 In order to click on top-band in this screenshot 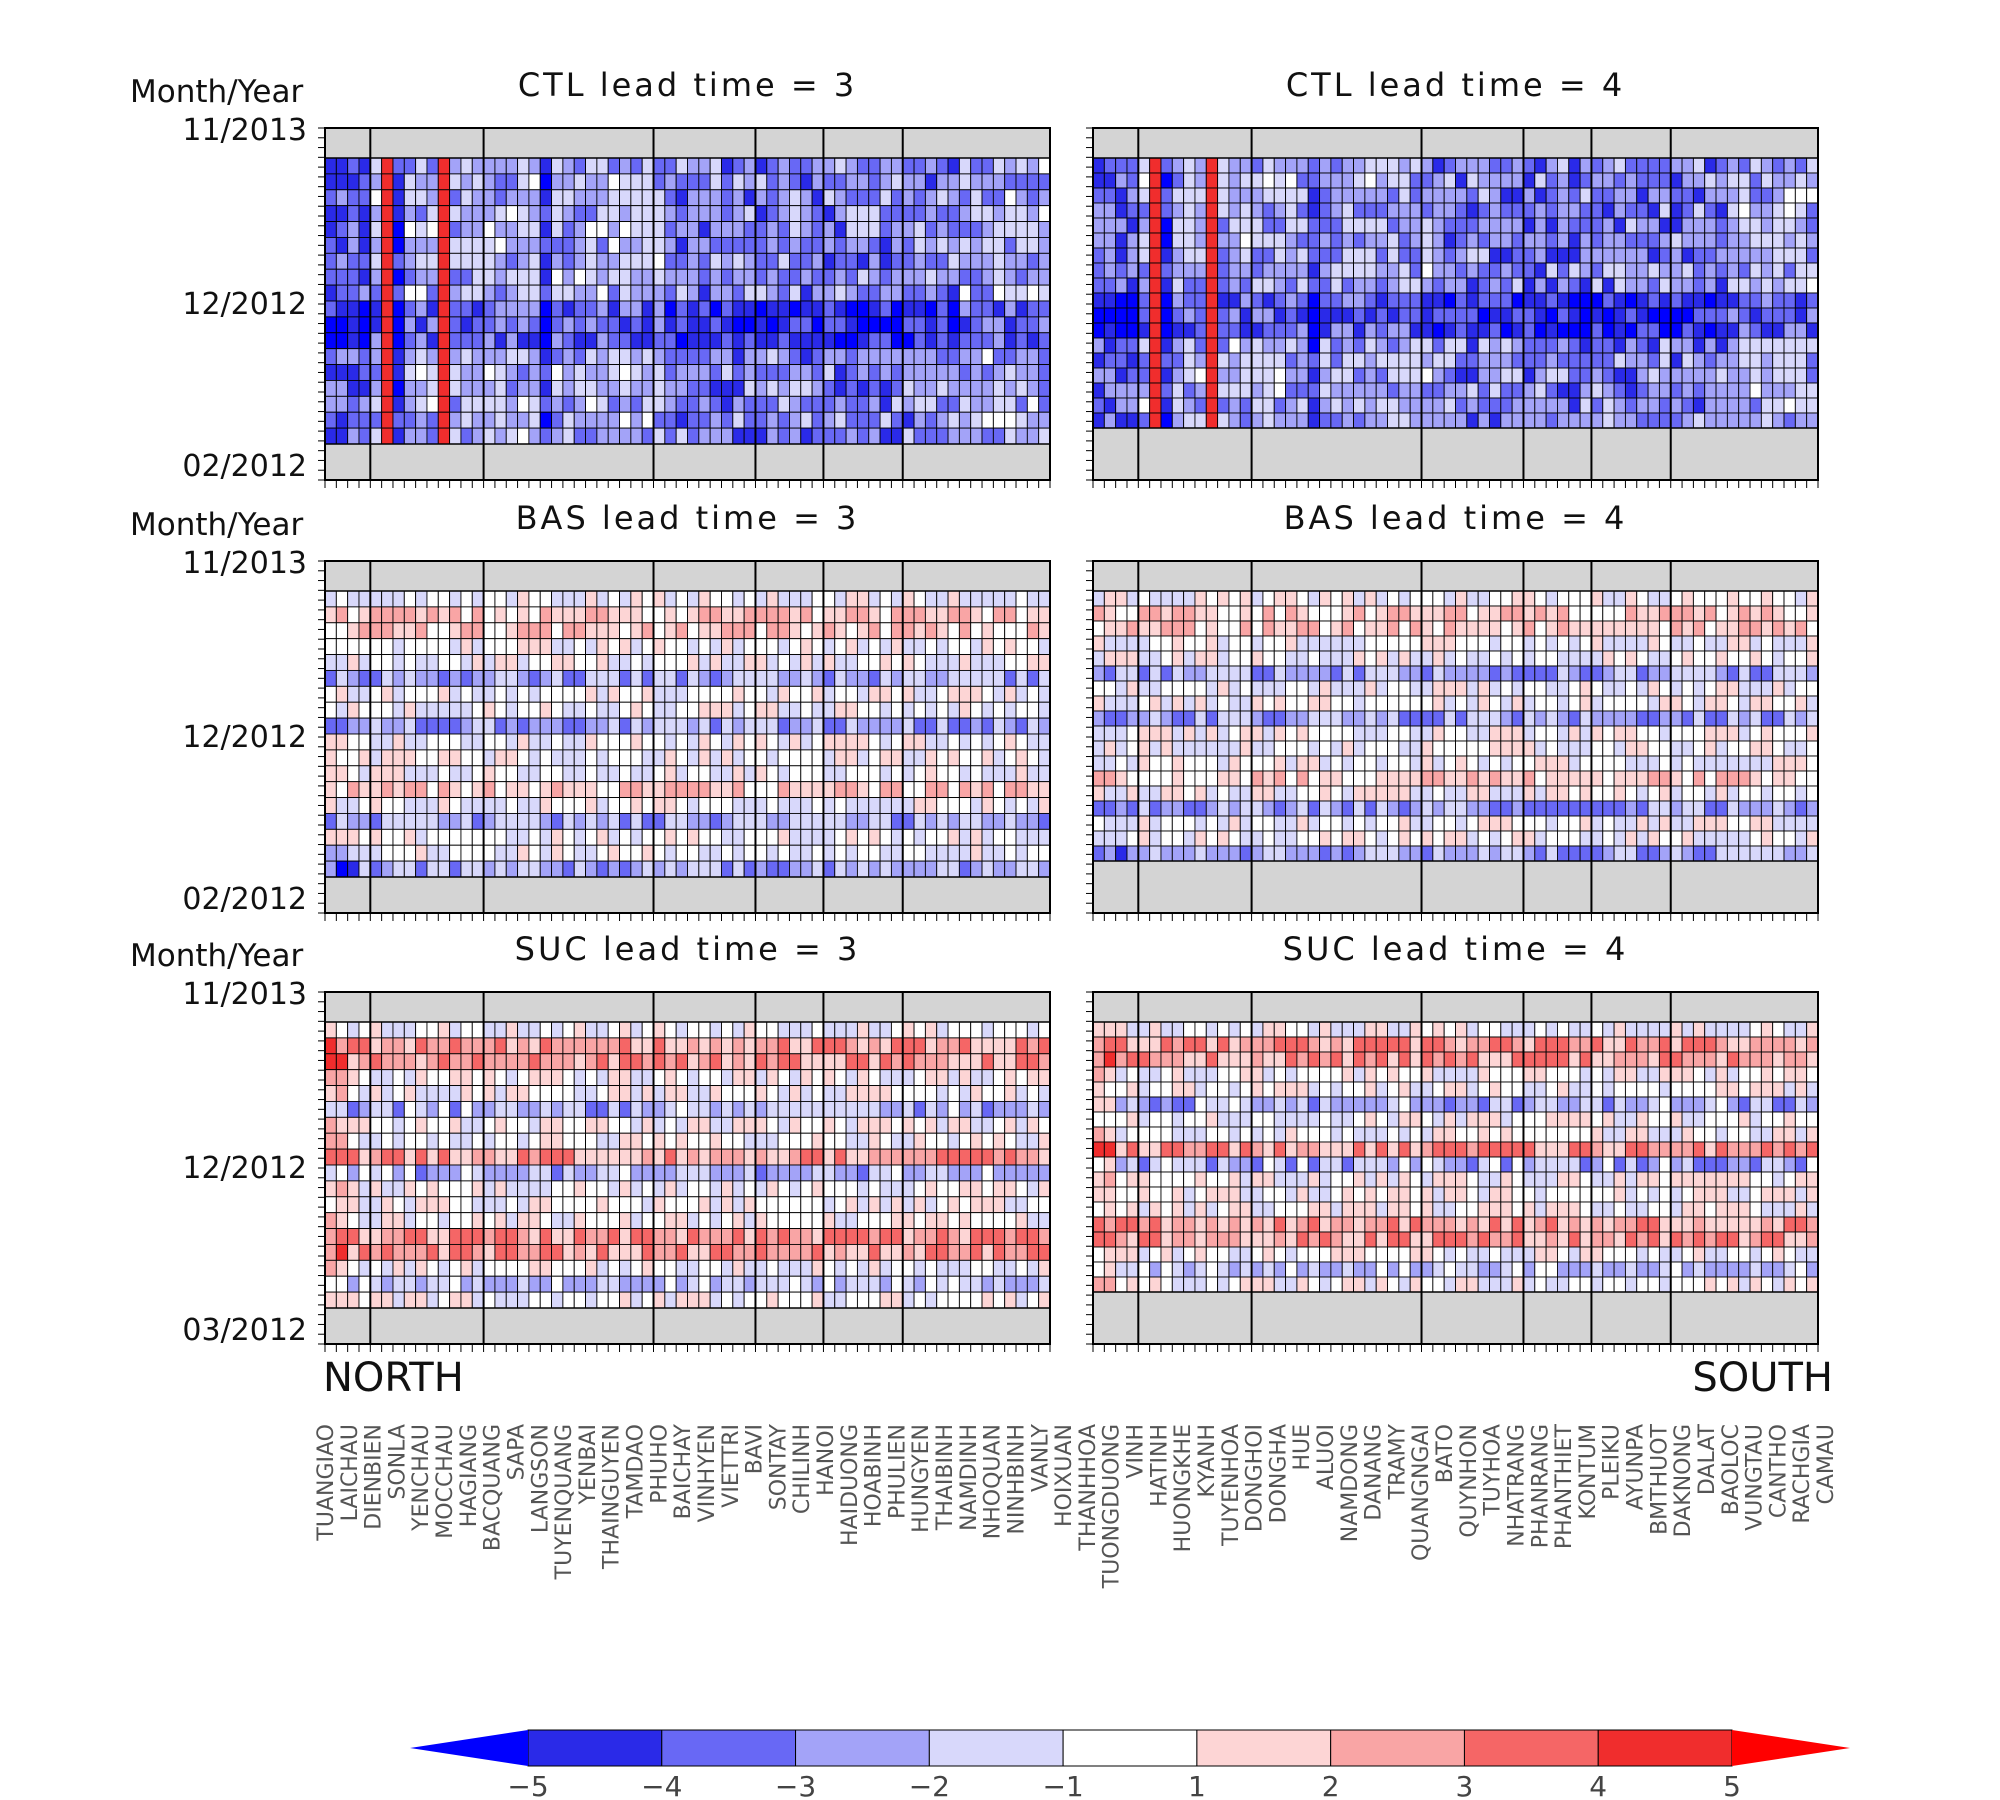, I will do `click(687, 143)`.